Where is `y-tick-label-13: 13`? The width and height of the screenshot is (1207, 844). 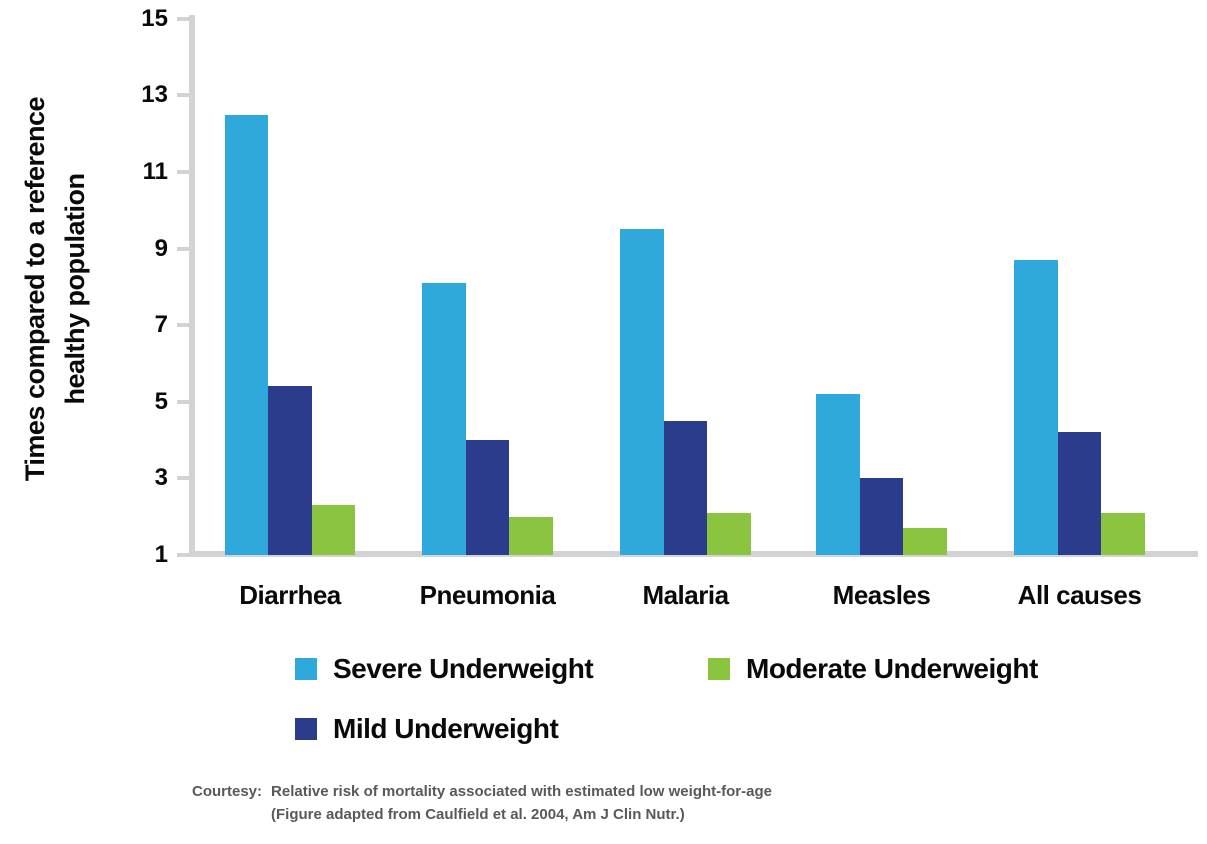
y-tick-label-13: 13 is located at coordinates (154, 95).